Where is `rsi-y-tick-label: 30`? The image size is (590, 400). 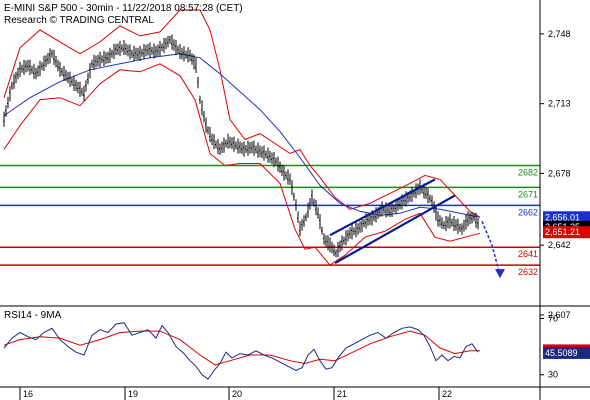 rsi-y-tick-label: 30 is located at coordinates (553, 375).